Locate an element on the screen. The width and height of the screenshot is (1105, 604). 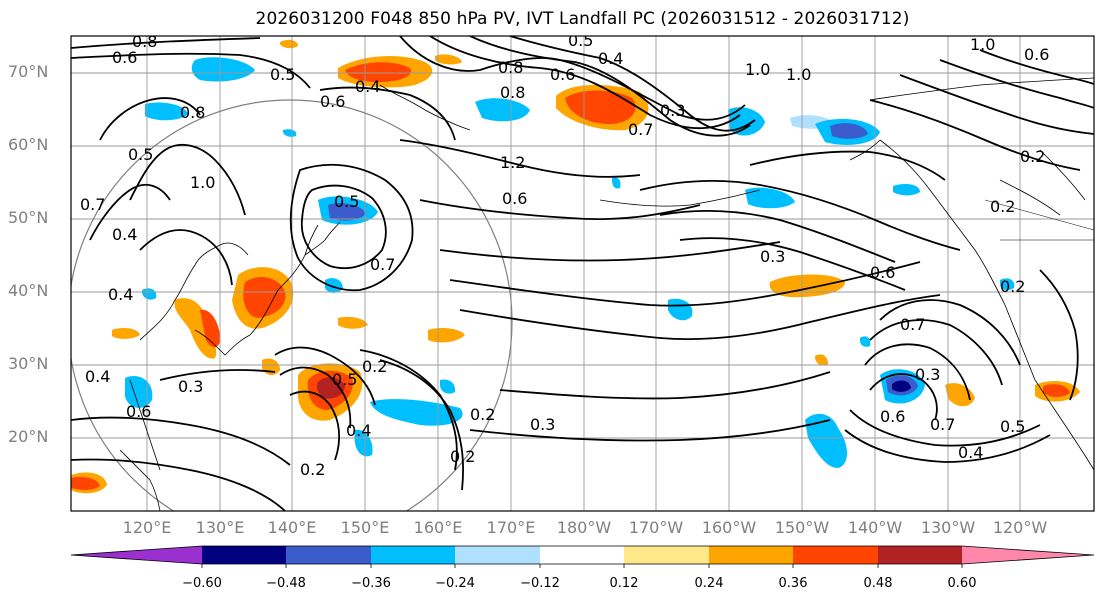
colorbar is located at coordinates (582, 556).